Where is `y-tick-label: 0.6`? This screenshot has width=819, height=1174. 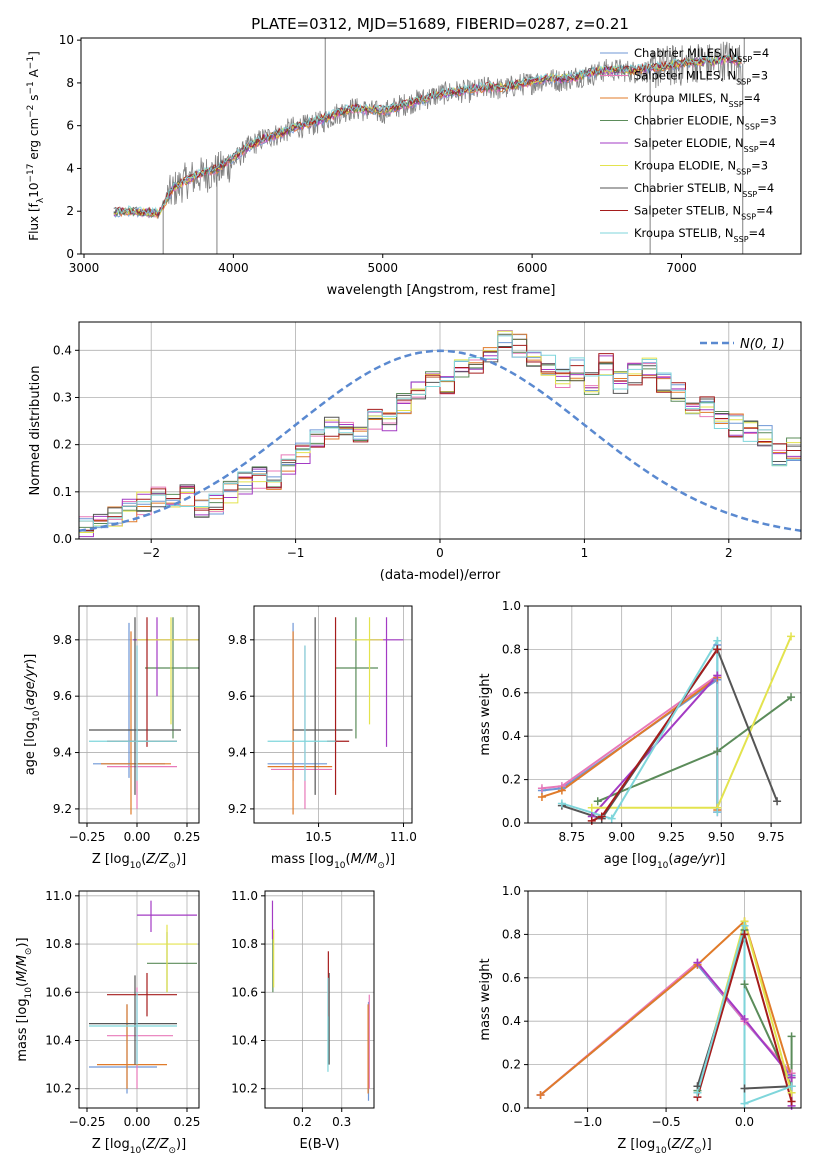 y-tick-label: 0.6 is located at coordinates (511, 693).